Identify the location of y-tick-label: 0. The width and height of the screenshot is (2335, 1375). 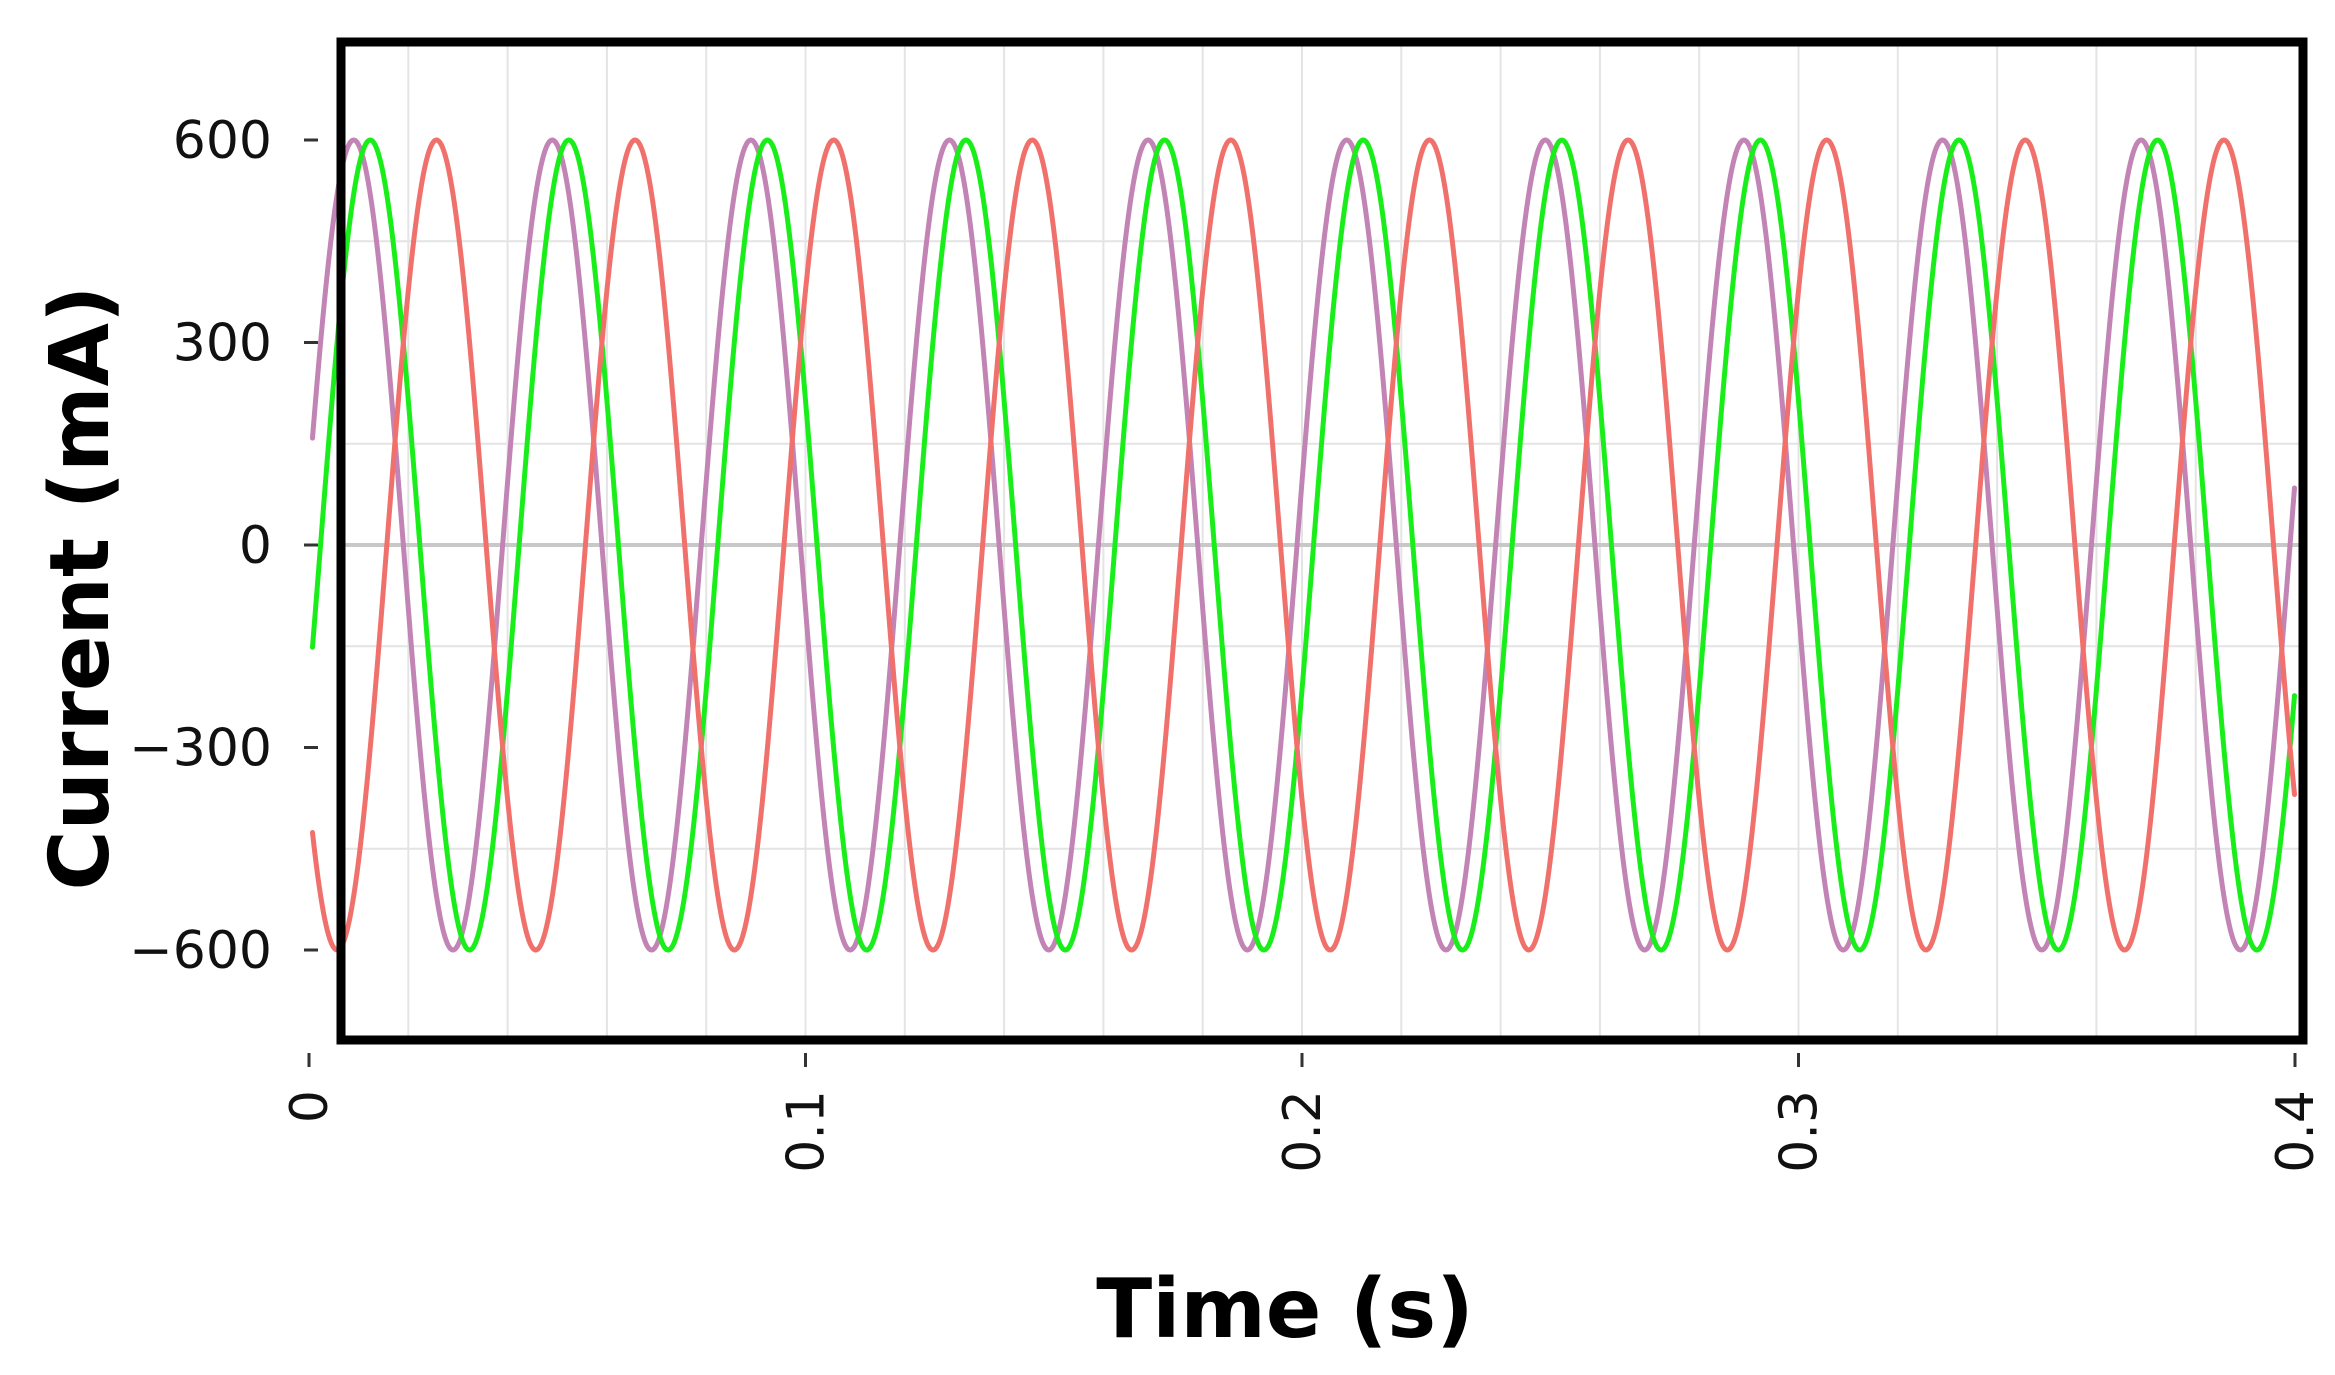
(255, 546).